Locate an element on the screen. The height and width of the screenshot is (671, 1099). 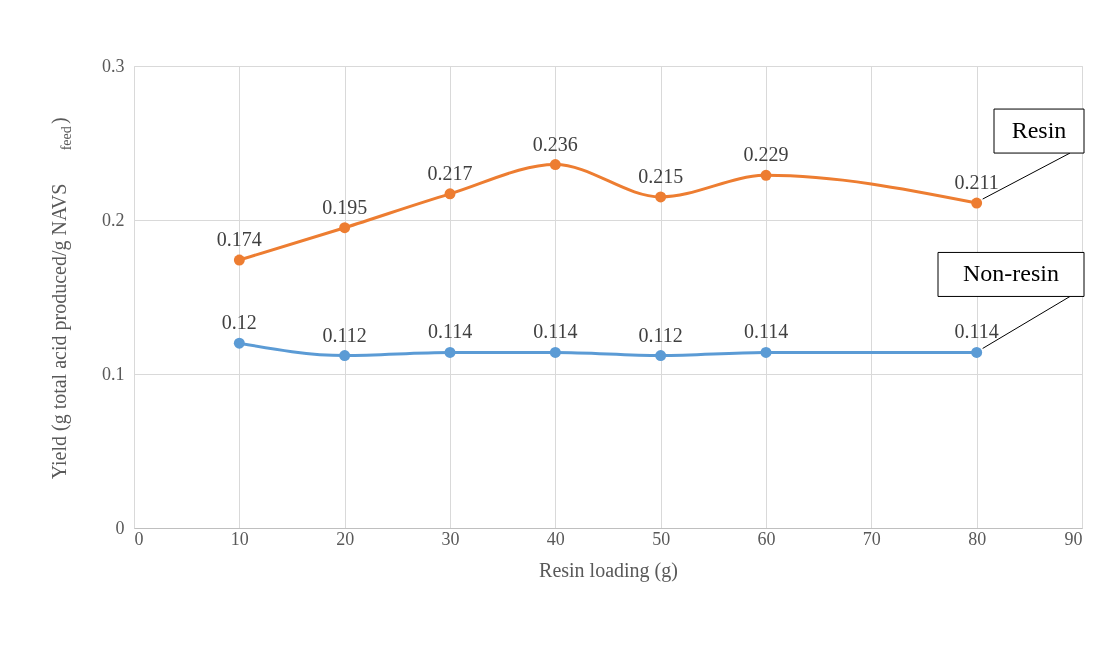
data-label: 0.229 is located at coordinates (766, 154).